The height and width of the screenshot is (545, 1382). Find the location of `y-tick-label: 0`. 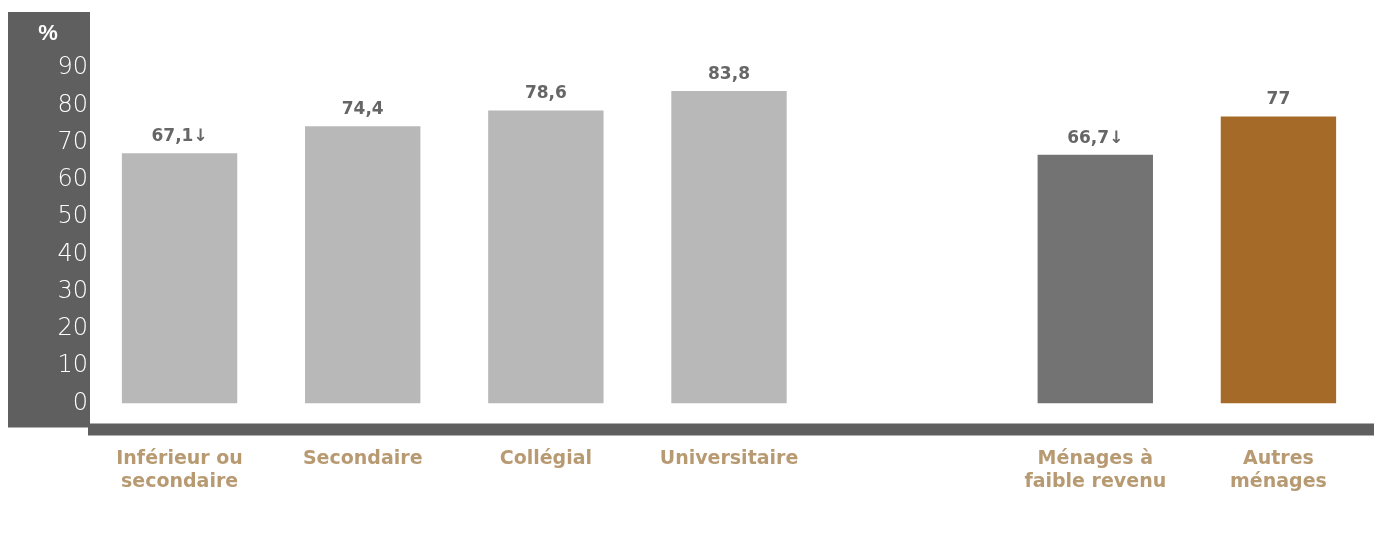

y-tick-label: 0 is located at coordinates (80, 401).